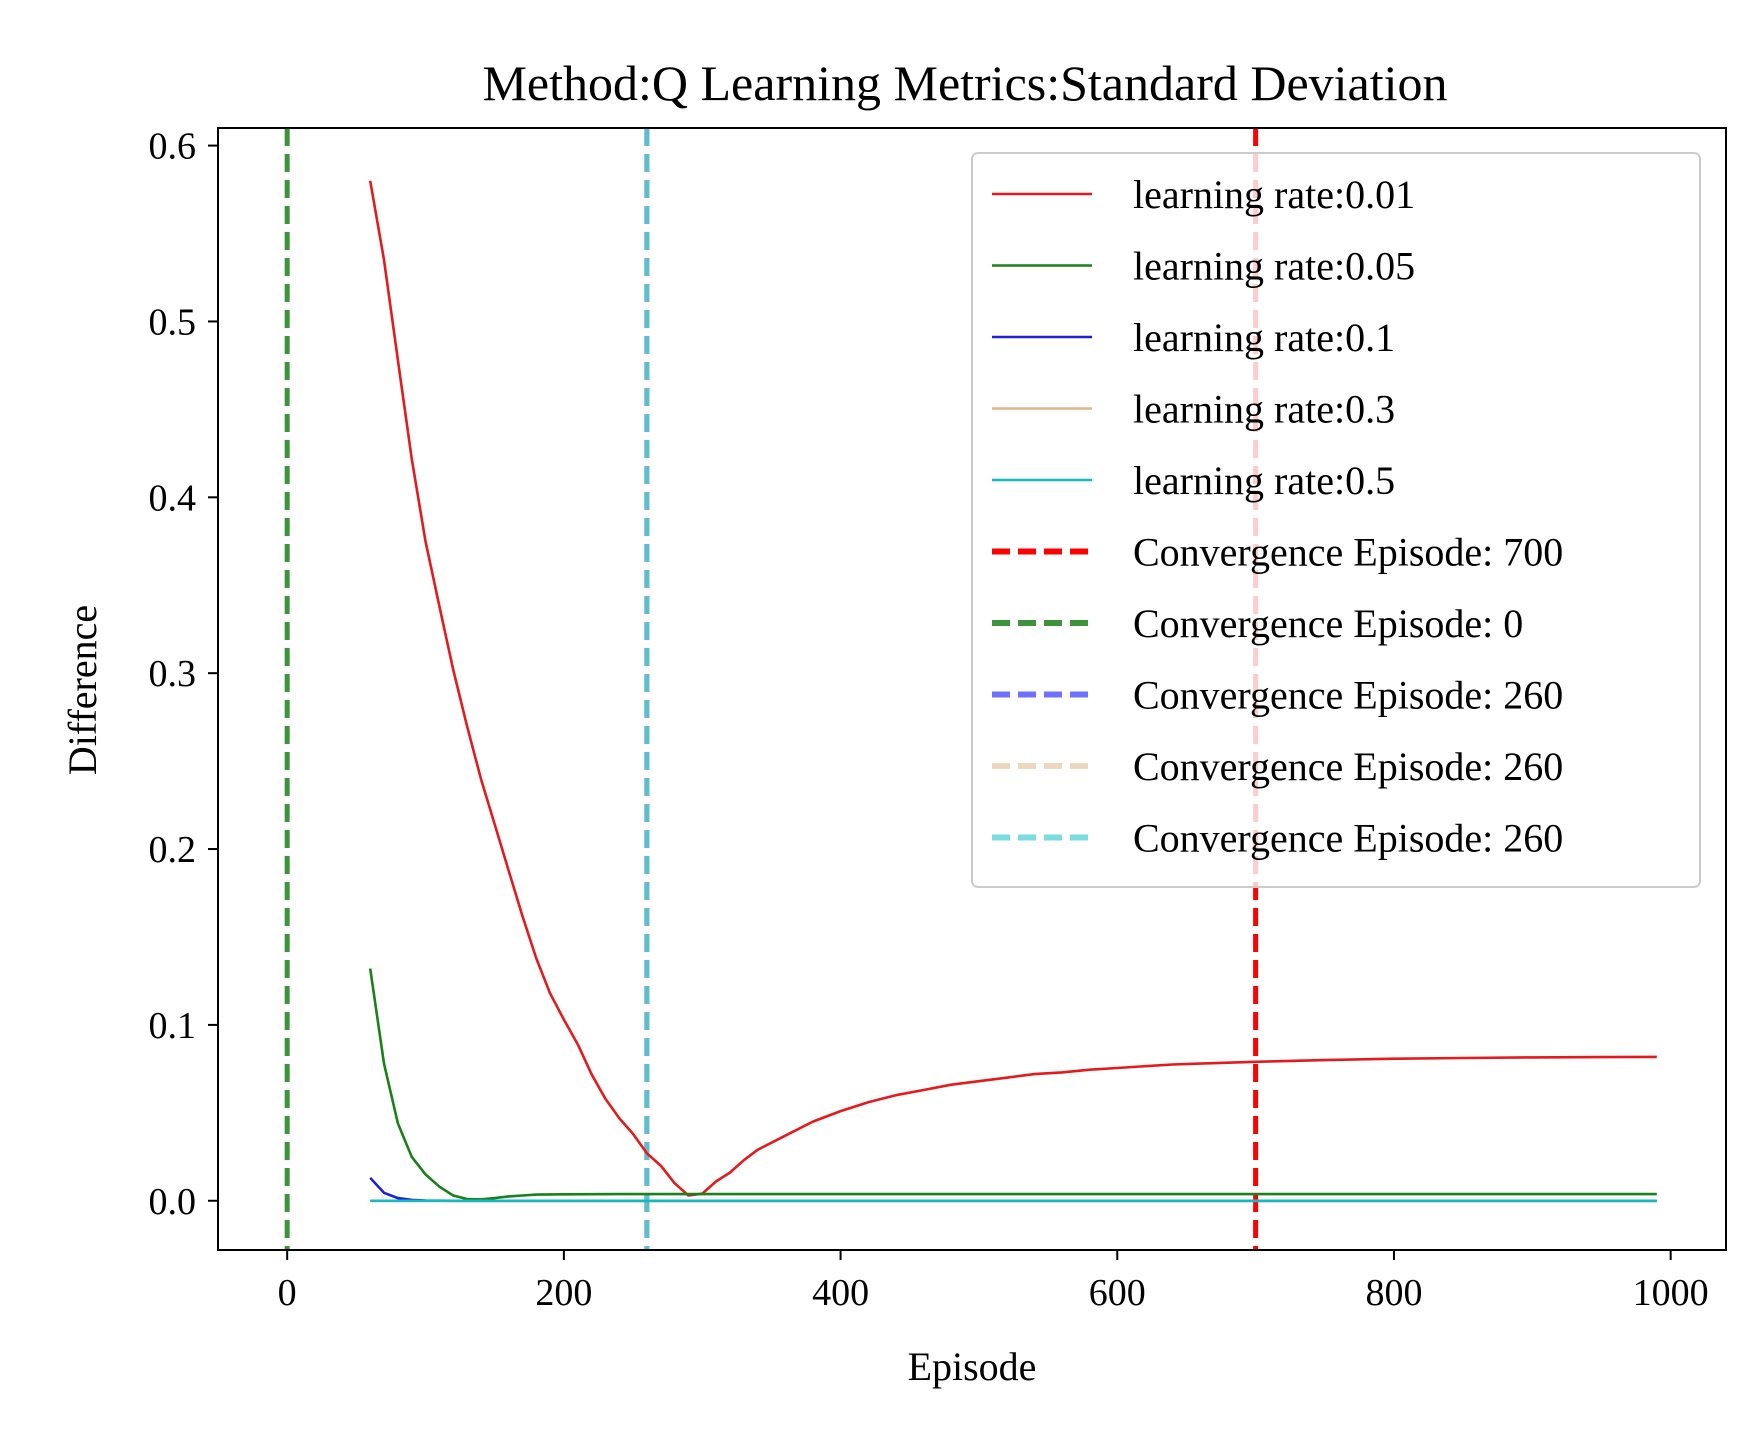  What do you see at coordinates (173, 498) in the screenshot?
I see `y-tick-label-0-4: 0.4` at bounding box center [173, 498].